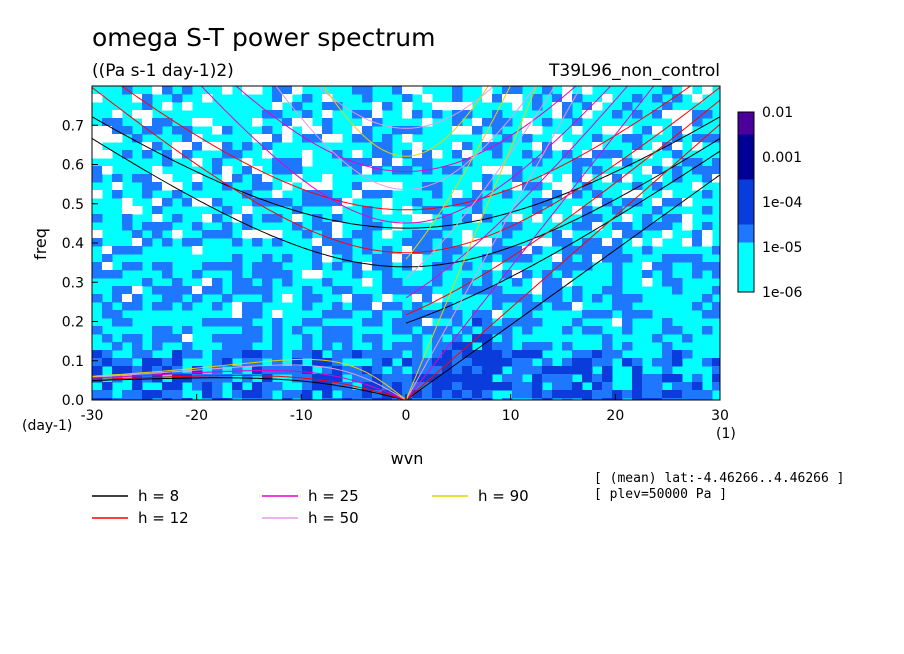 This screenshot has height=654, width=904. What do you see at coordinates (746, 157) in the screenshot?
I see `colorbar-band` at bounding box center [746, 157].